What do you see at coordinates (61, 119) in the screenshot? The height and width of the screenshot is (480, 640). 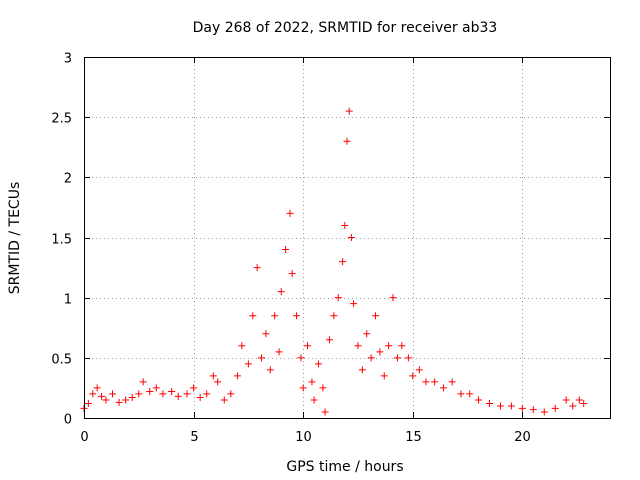 I see `y-tick-label: 2.5` at bounding box center [61, 119].